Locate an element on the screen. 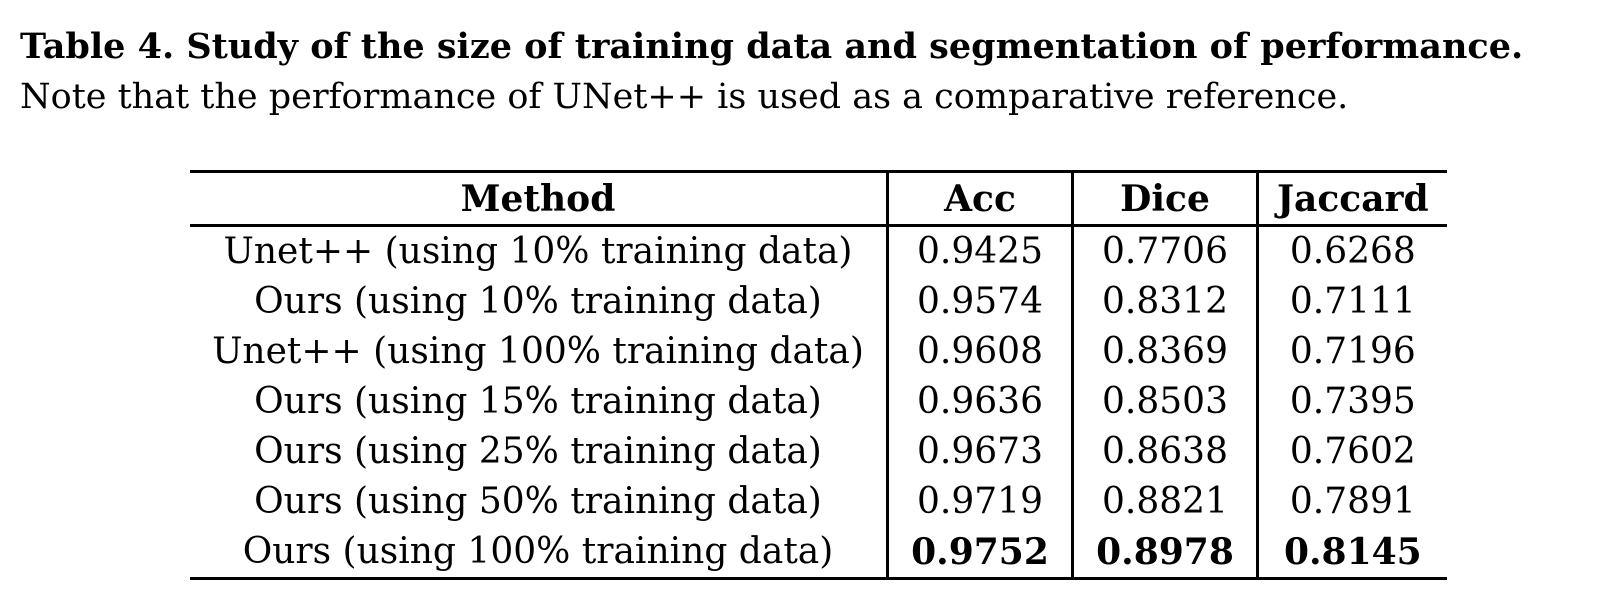  cell-method: Ours (using 15% training data) is located at coordinates (539, 402).